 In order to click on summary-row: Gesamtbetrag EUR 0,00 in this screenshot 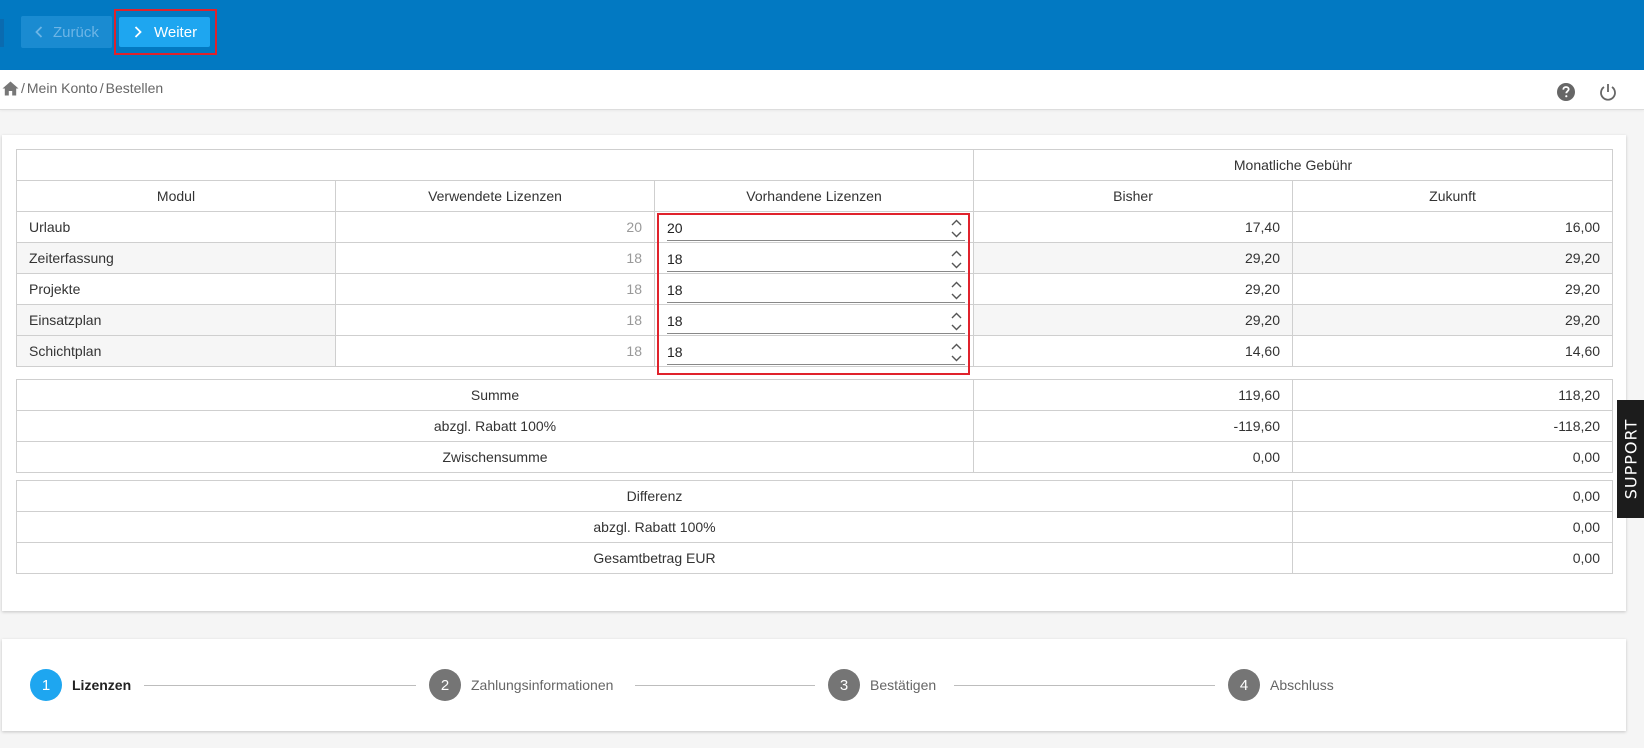, I will do `click(814, 558)`.